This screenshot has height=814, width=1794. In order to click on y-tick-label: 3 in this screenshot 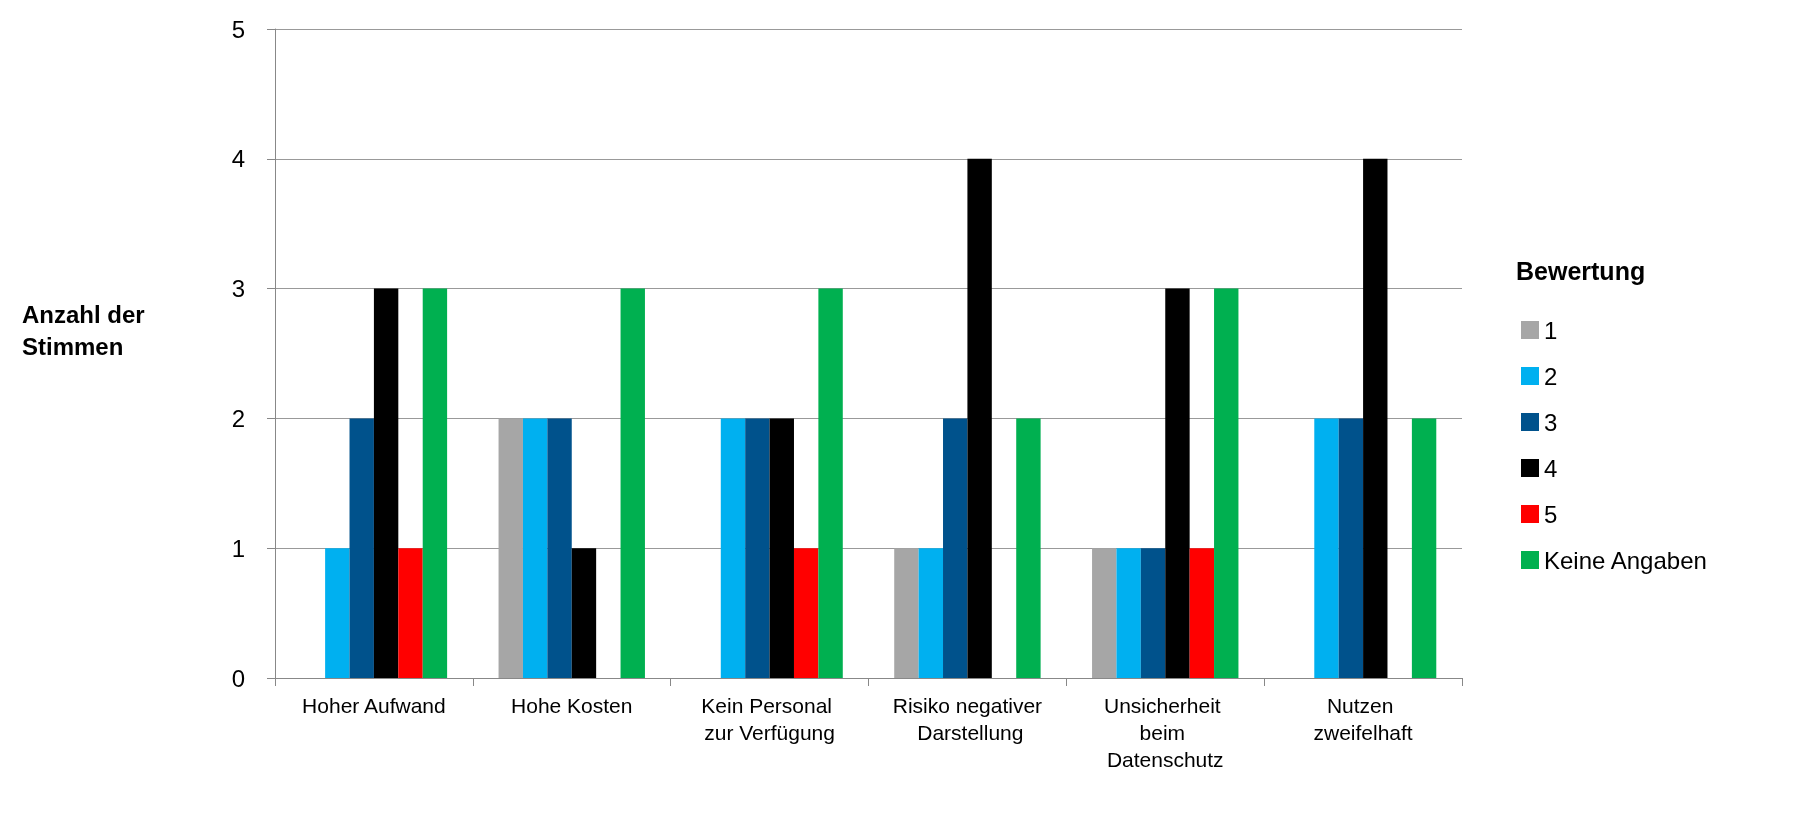, I will do `click(238, 289)`.